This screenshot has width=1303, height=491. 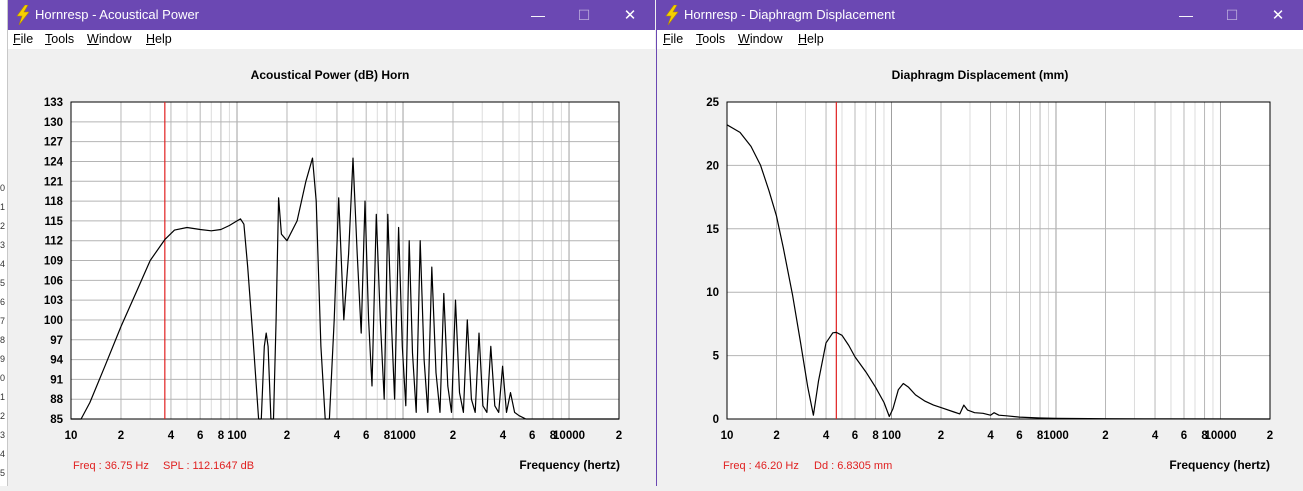 I want to click on y-tick-label: 91, so click(x=56, y=380).